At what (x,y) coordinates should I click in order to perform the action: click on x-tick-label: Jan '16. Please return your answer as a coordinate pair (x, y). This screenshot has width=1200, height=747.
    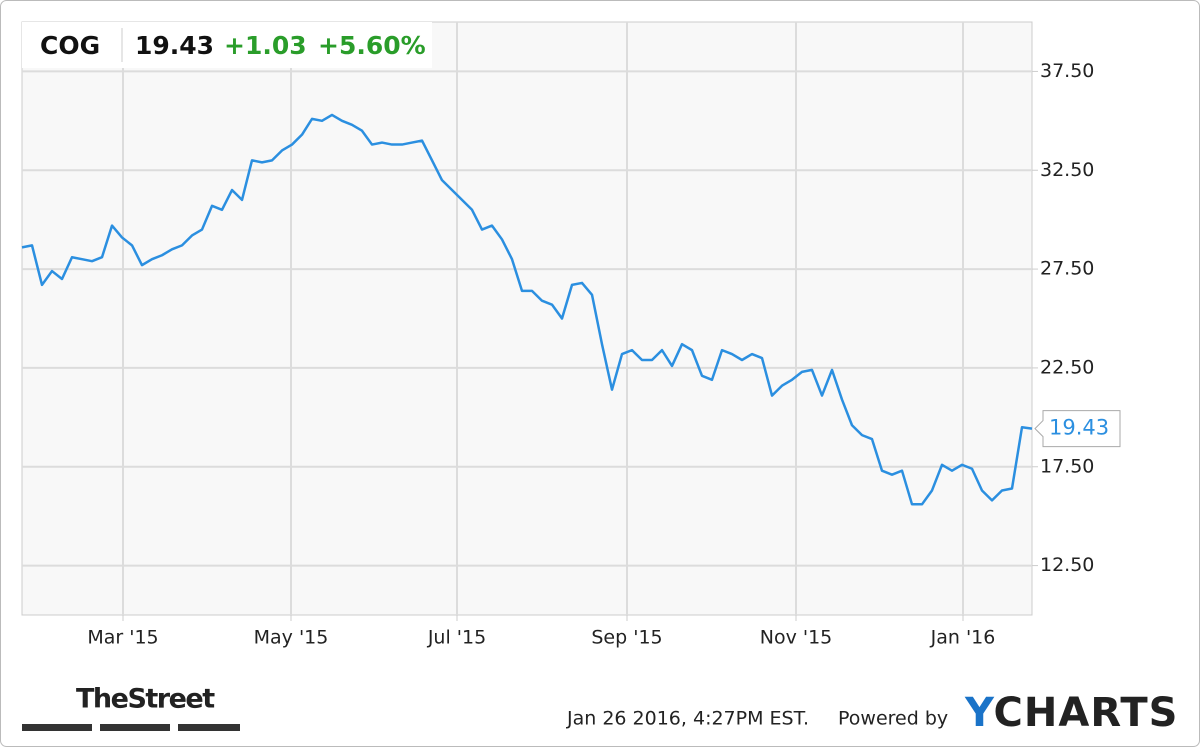
    Looking at the image, I should click on (963, 638).